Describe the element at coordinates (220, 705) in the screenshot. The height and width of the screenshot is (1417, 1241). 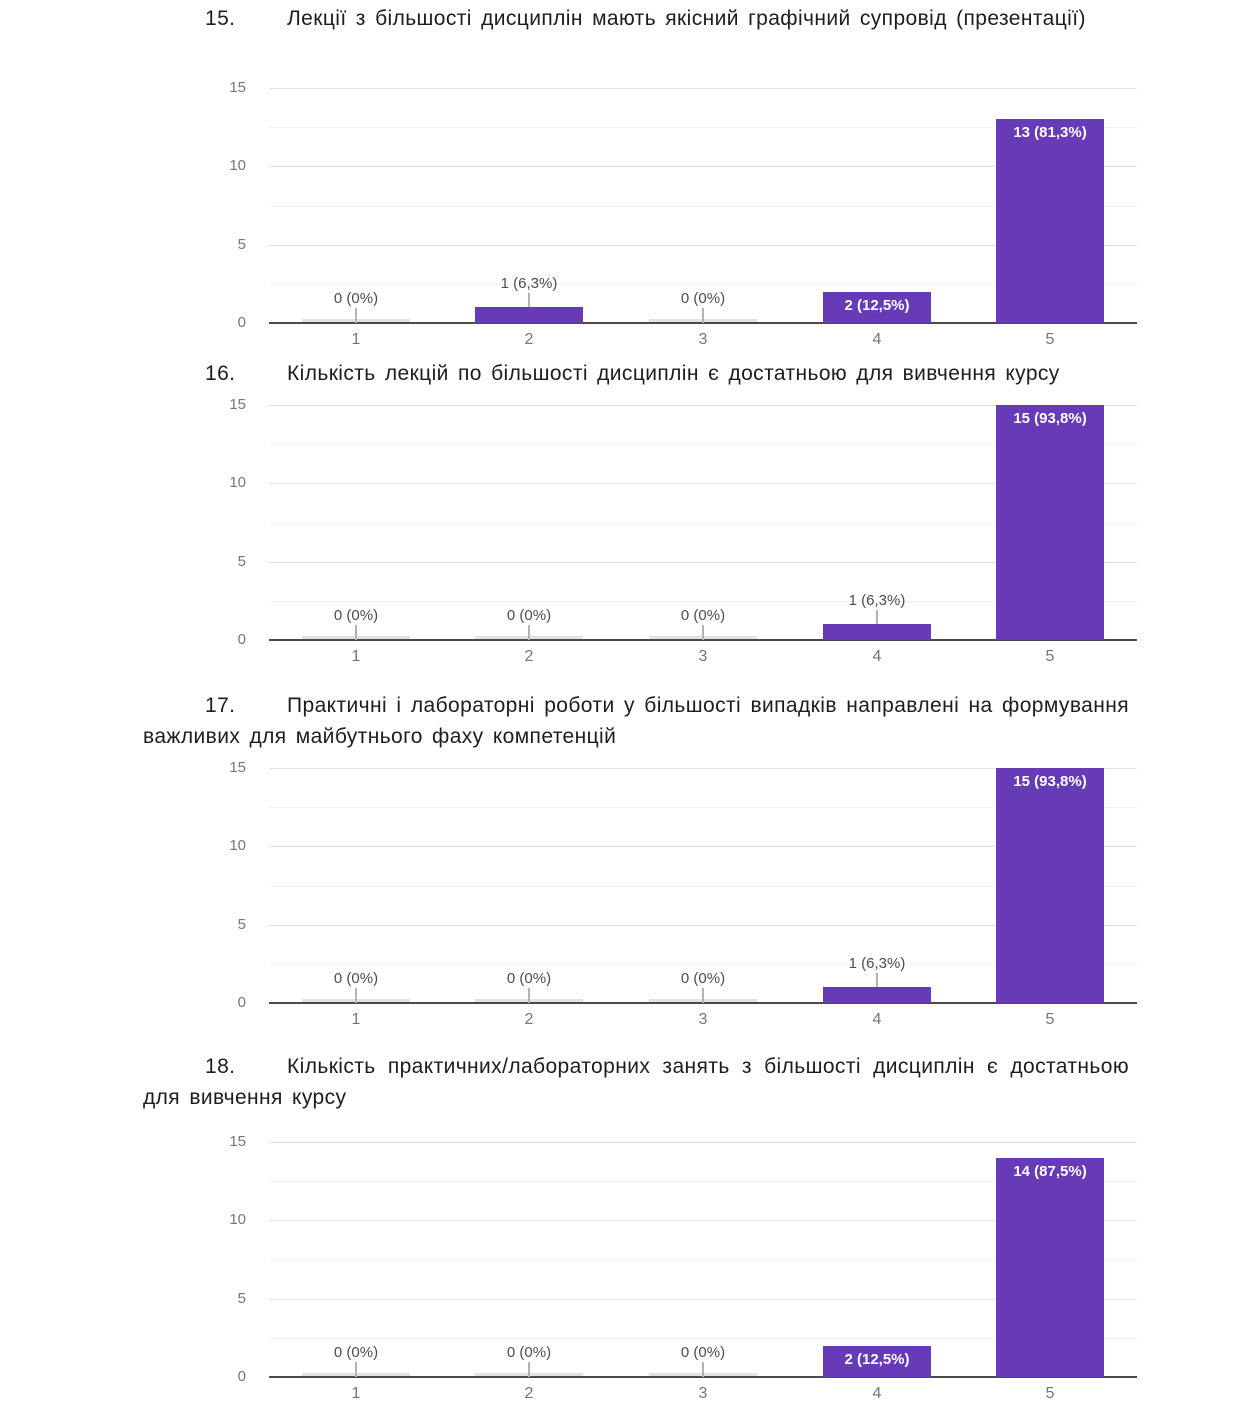
I see `question-17-number: 17.` at that location.